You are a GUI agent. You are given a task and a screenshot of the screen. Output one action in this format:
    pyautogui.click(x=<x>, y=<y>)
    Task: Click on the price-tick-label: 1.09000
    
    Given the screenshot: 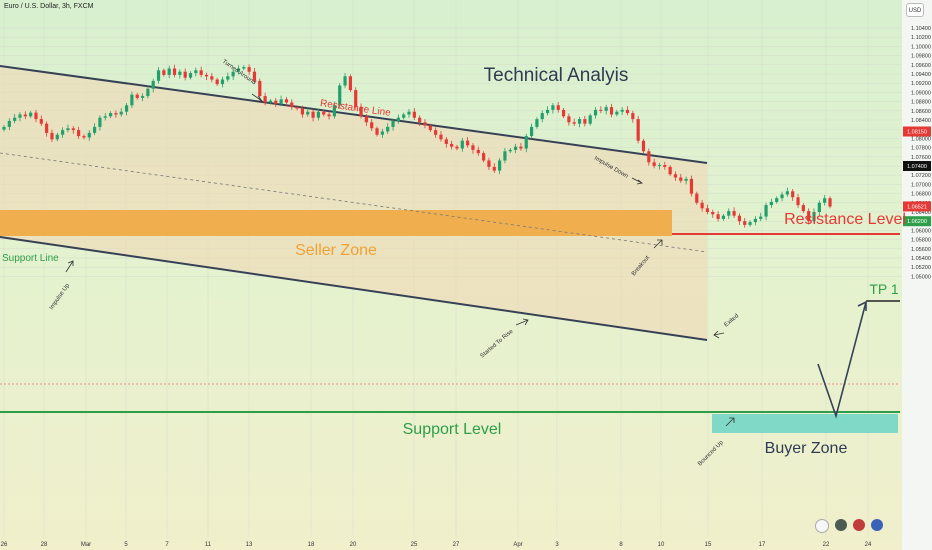 What is the action you would take?
    pyautogui.click(x=921, y=93)
    